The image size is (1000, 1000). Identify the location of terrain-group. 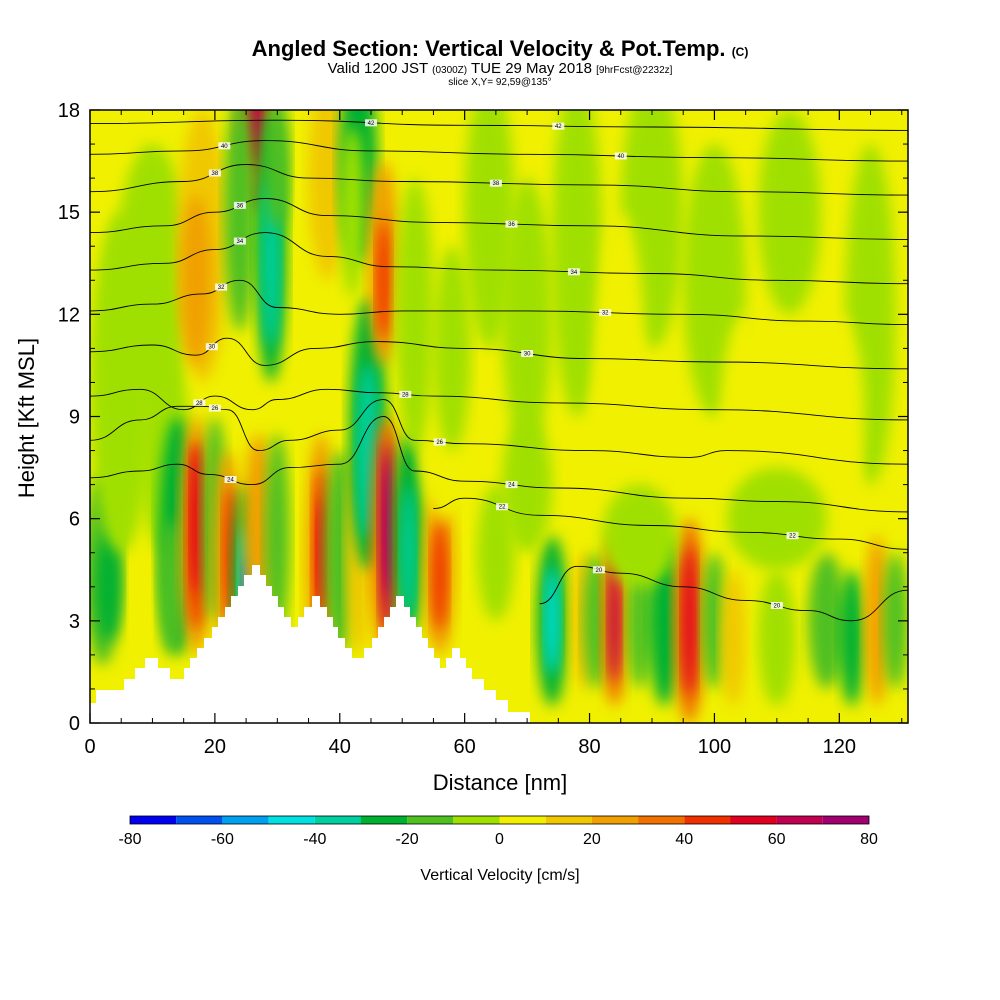
(310, 644).